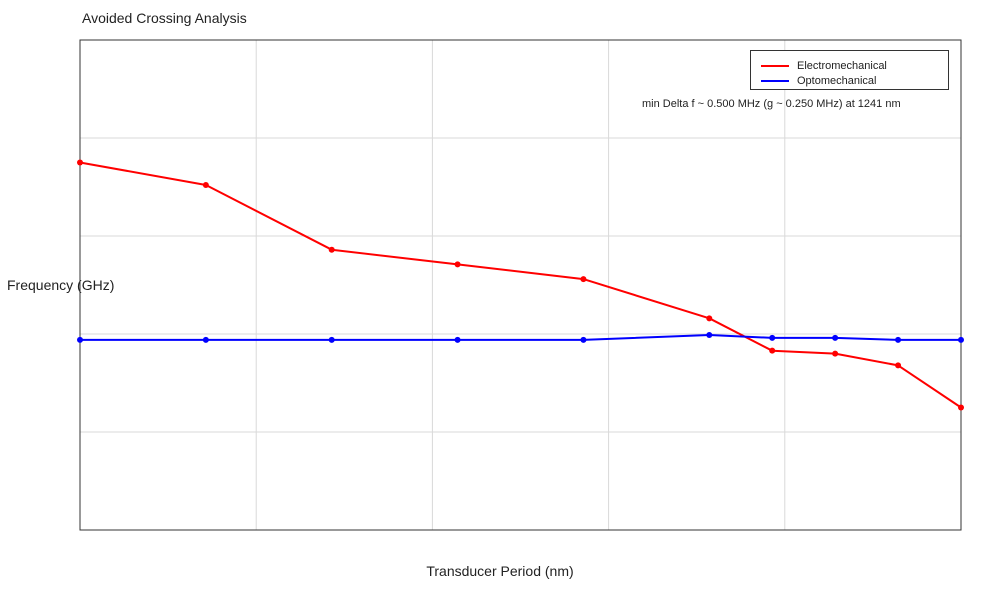  I want to click on chart-title: Avoided Crossing Analysis, so click(164, 18).